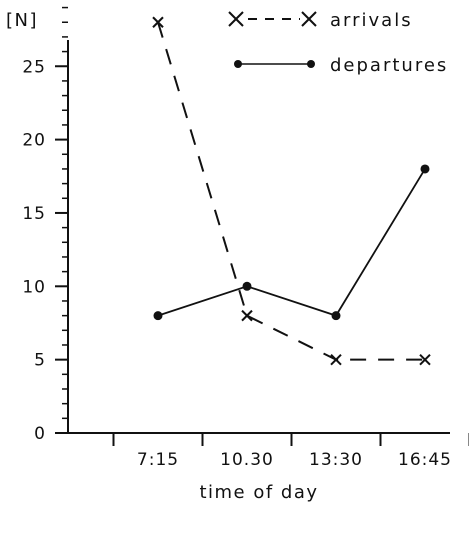 This screenshot has height=534, width=469. I want to click on y-tick-label: 25, so click(34, 67).